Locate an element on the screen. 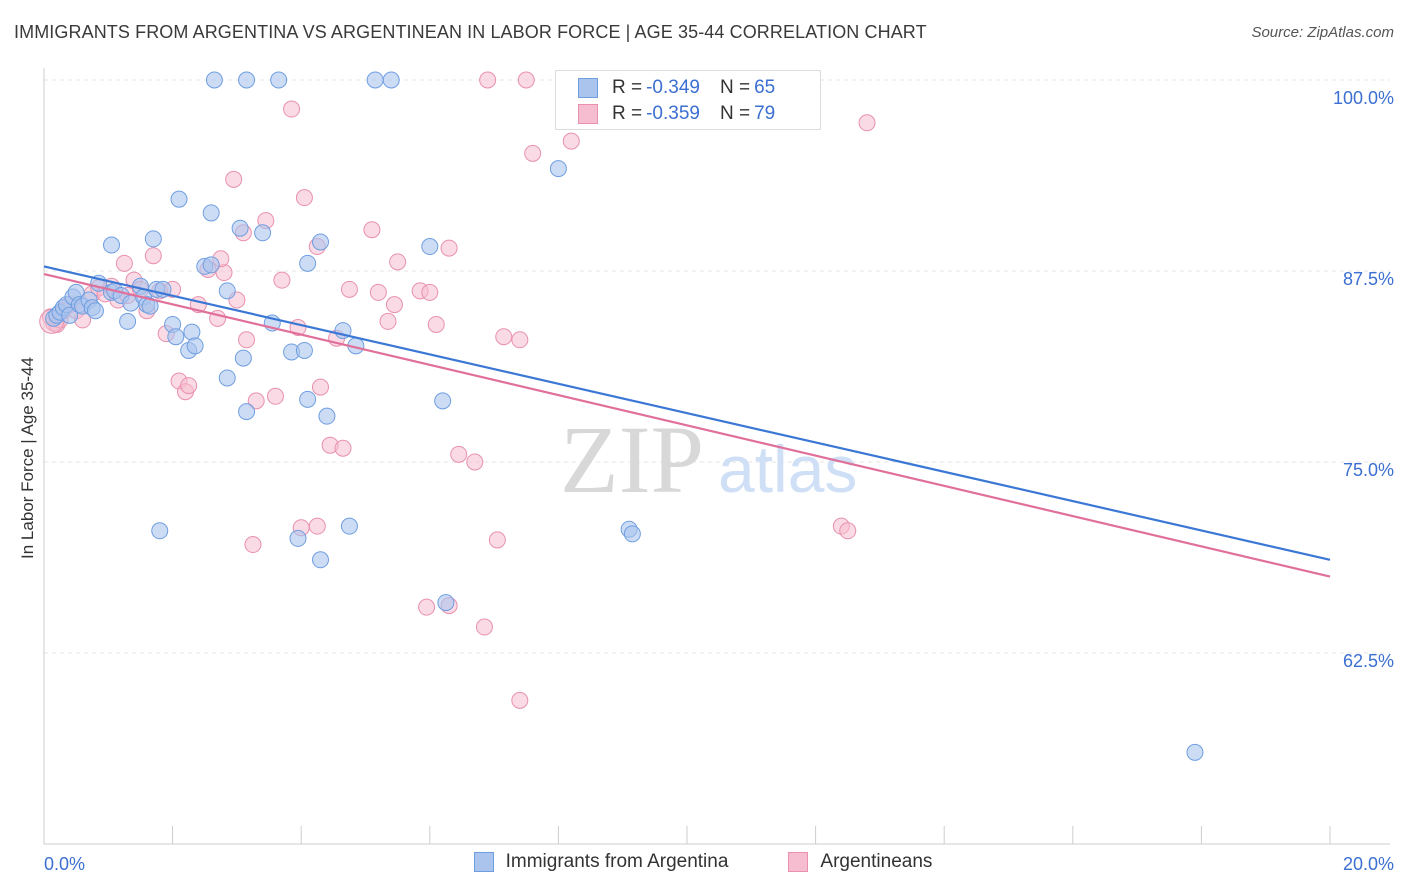 Image resolution: width=1406 pixels, height=892 pixels. stats-row-immigrants: R = -0.349 N = 65 is located at coordinates (676, 88).